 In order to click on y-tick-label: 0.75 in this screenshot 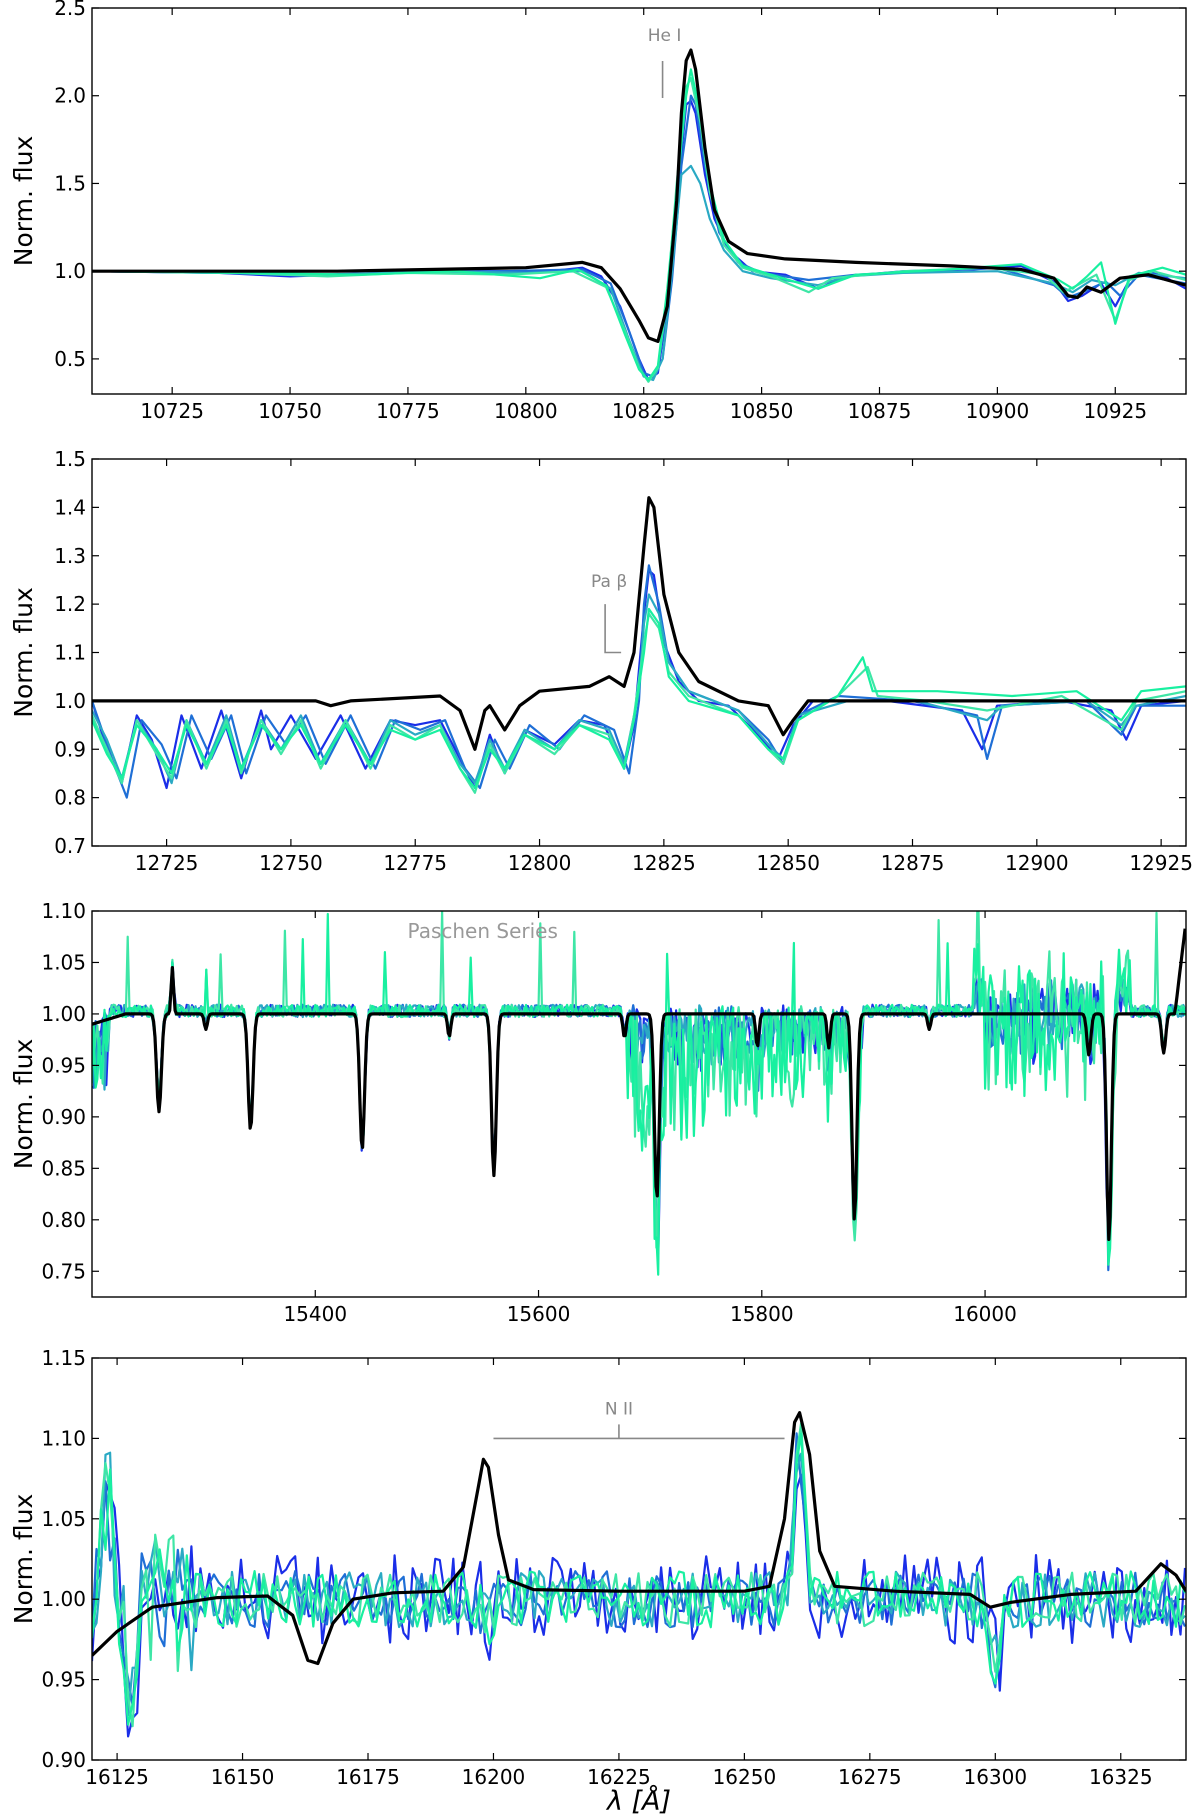, I will do `click(63, 1271)`.